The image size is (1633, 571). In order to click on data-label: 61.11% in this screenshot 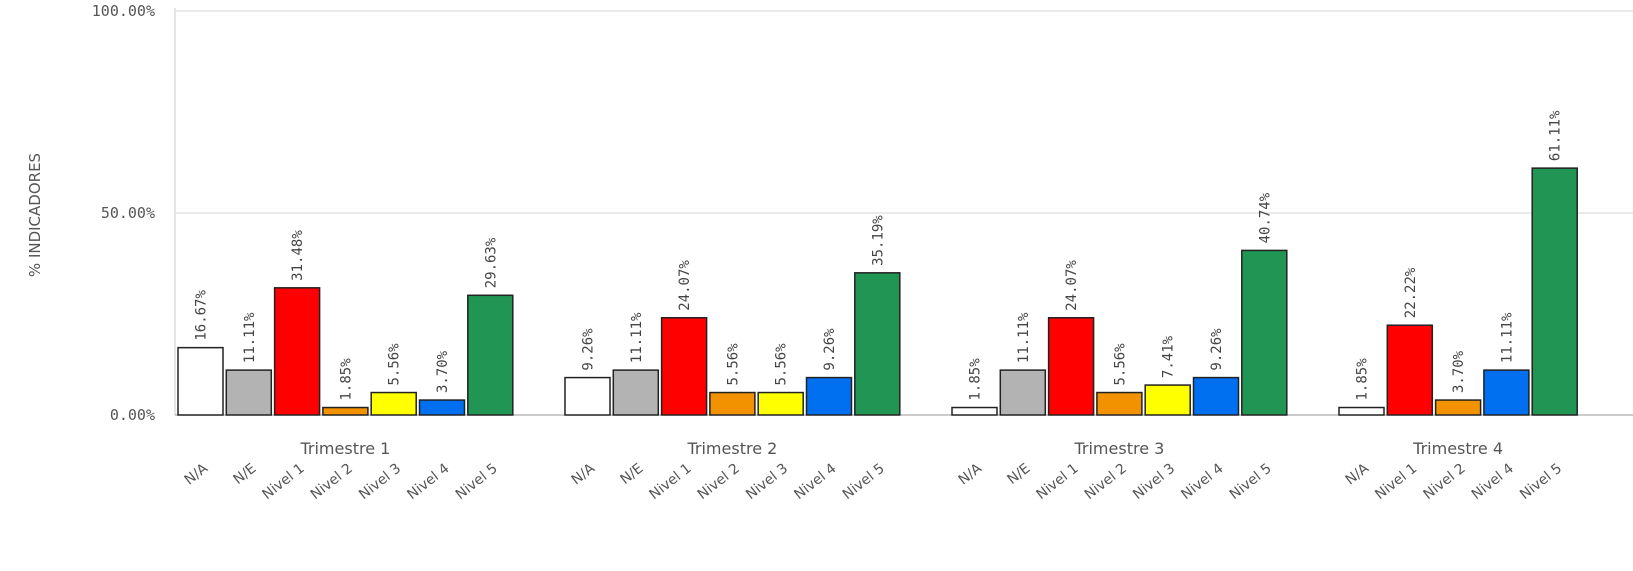, I will do `click(1556, 135)`.